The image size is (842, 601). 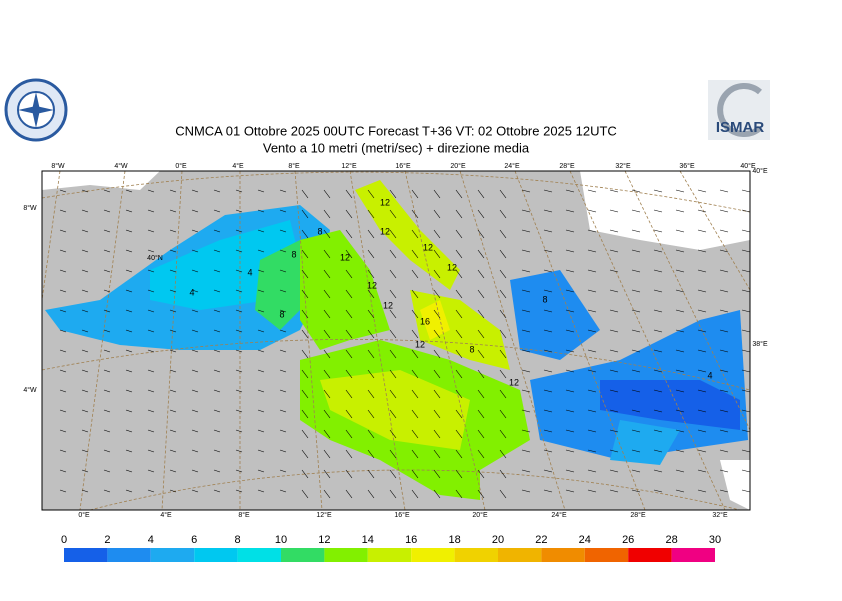 I want to click on lon-label: 20°E, so click(x=480, y=515).